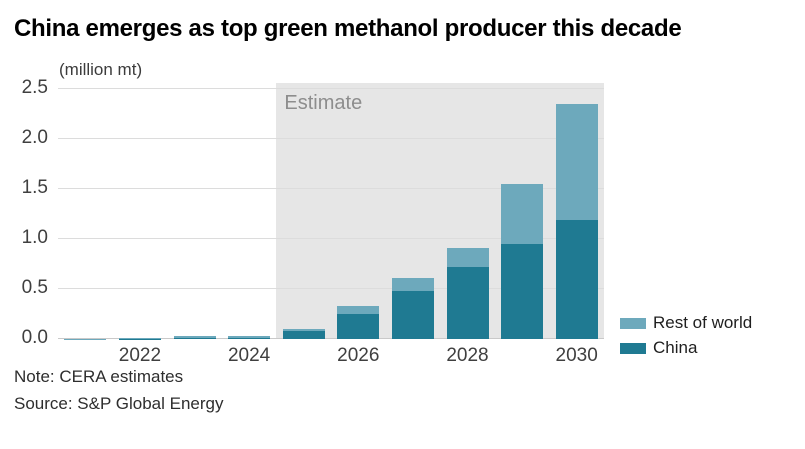 This screenshot has width=805, height=449. What do you see at coordinates (412, 315) in the screenshot?
I see `bar-2027-china` at bounding box center [412, 315].